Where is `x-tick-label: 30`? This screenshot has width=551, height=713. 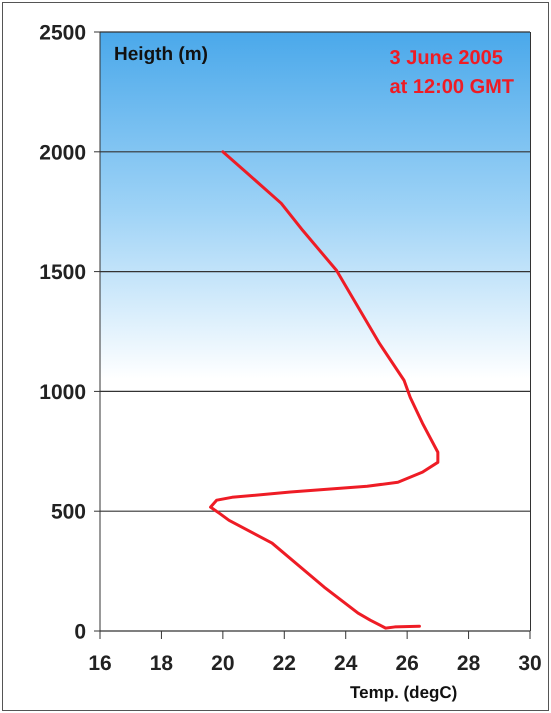 x-tick-label: 30 is located at coordinates (530, 663).